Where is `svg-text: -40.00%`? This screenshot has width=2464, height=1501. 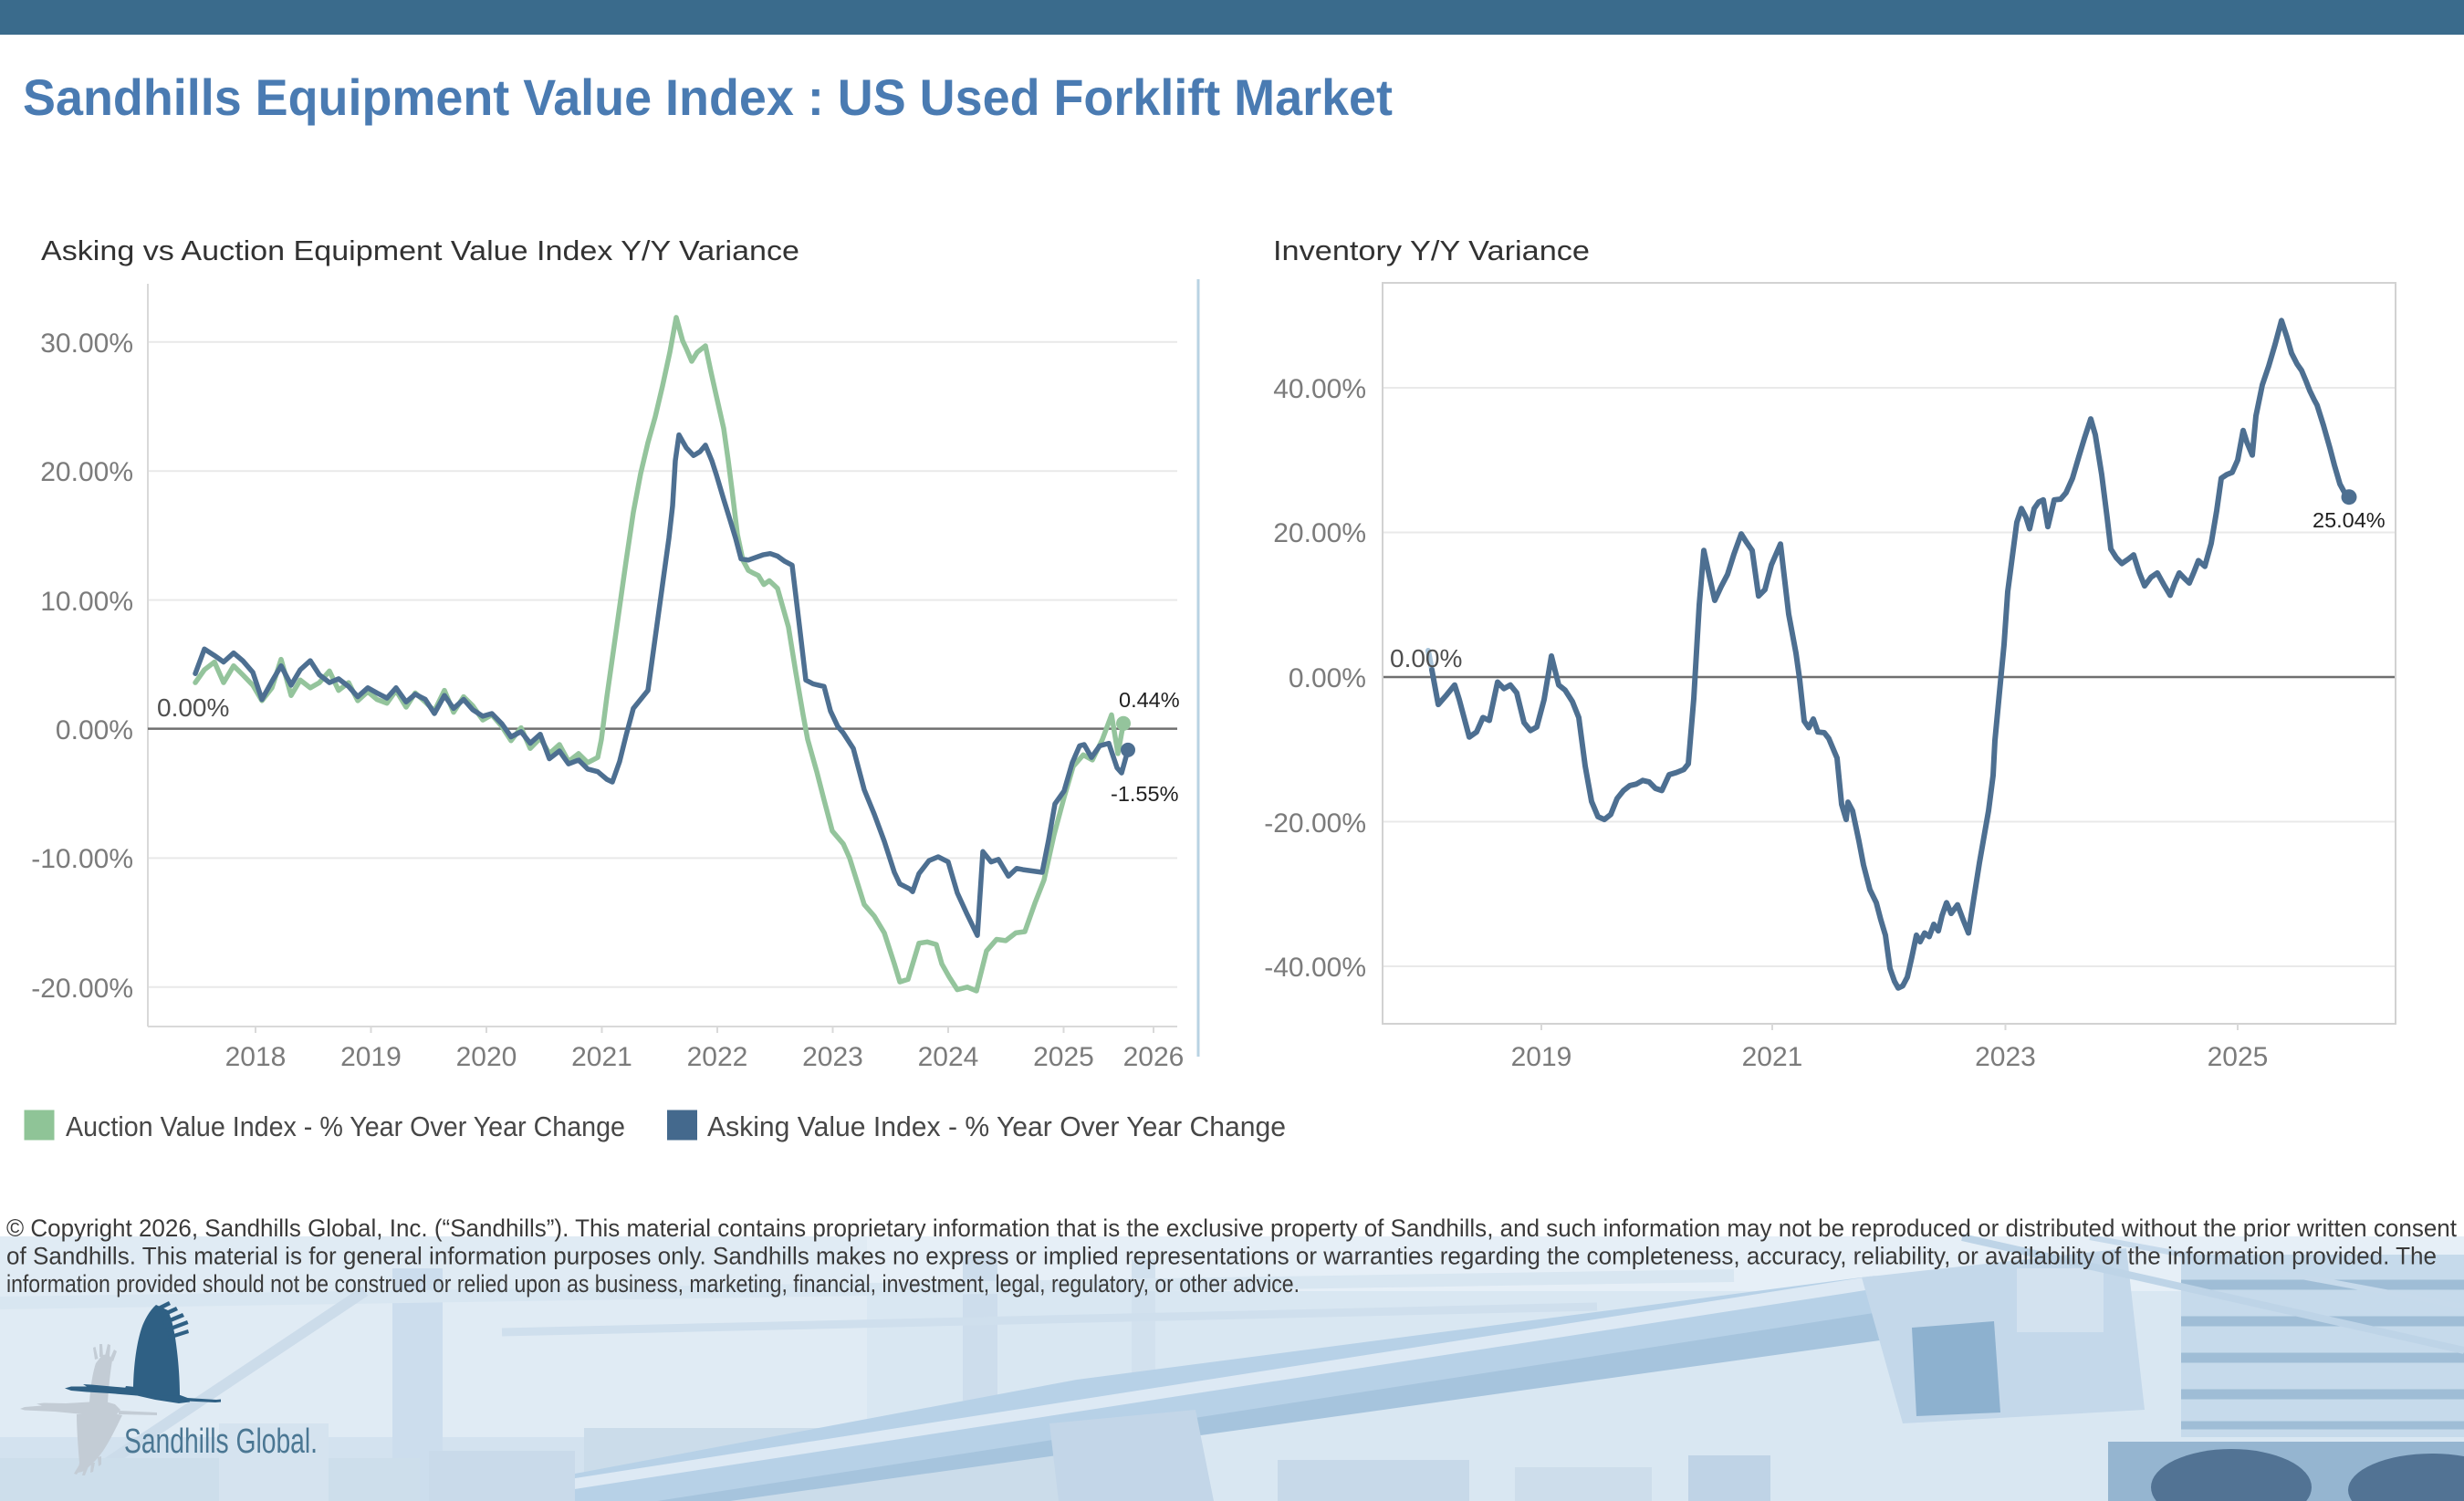
svg-text: -40.00% is located at coordinates (1315, 968).